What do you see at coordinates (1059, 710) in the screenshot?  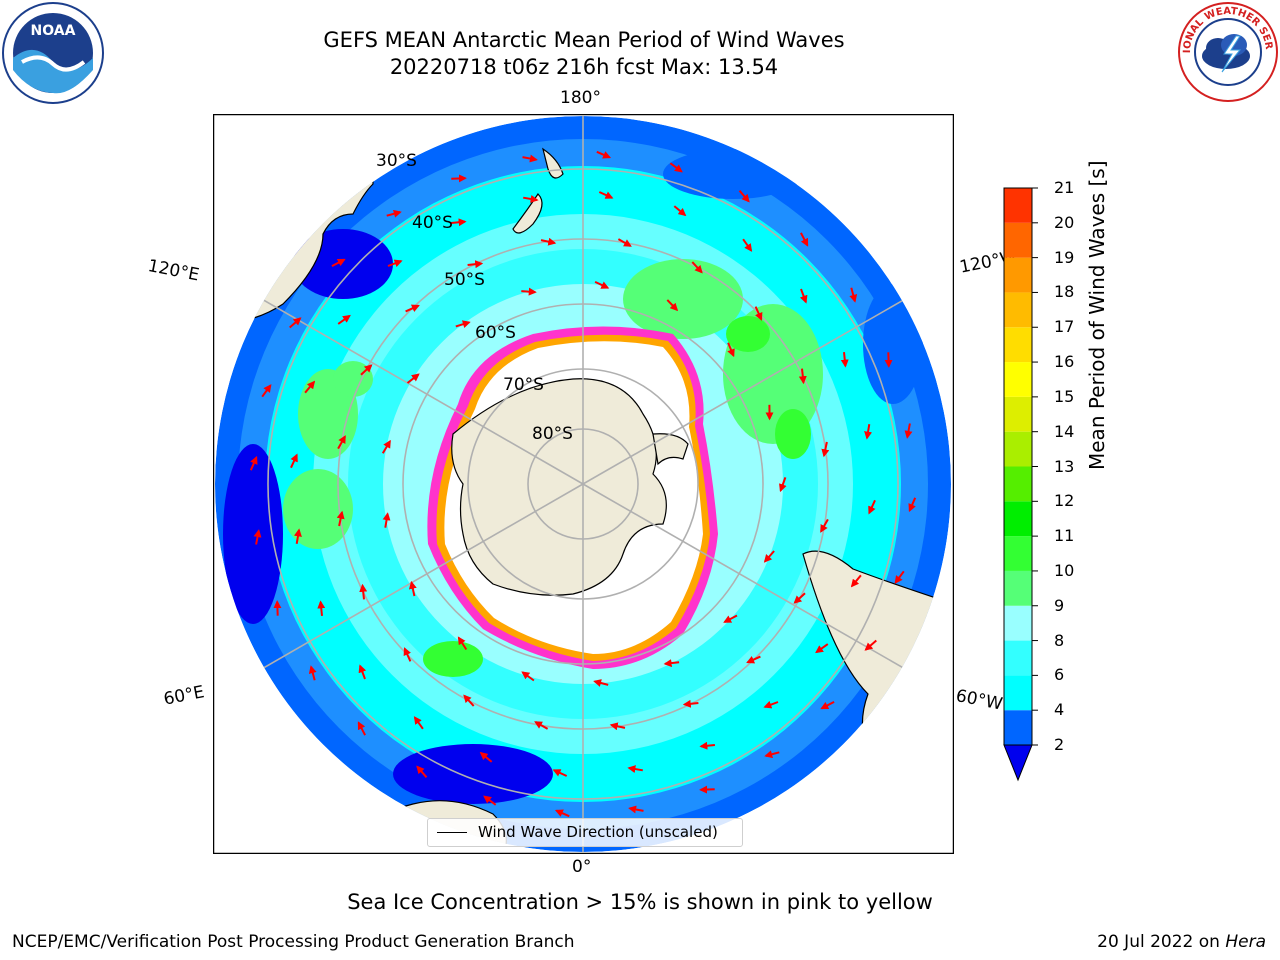 I see `colorbar-tick-label: 4` at bounding box center [1059, 710].